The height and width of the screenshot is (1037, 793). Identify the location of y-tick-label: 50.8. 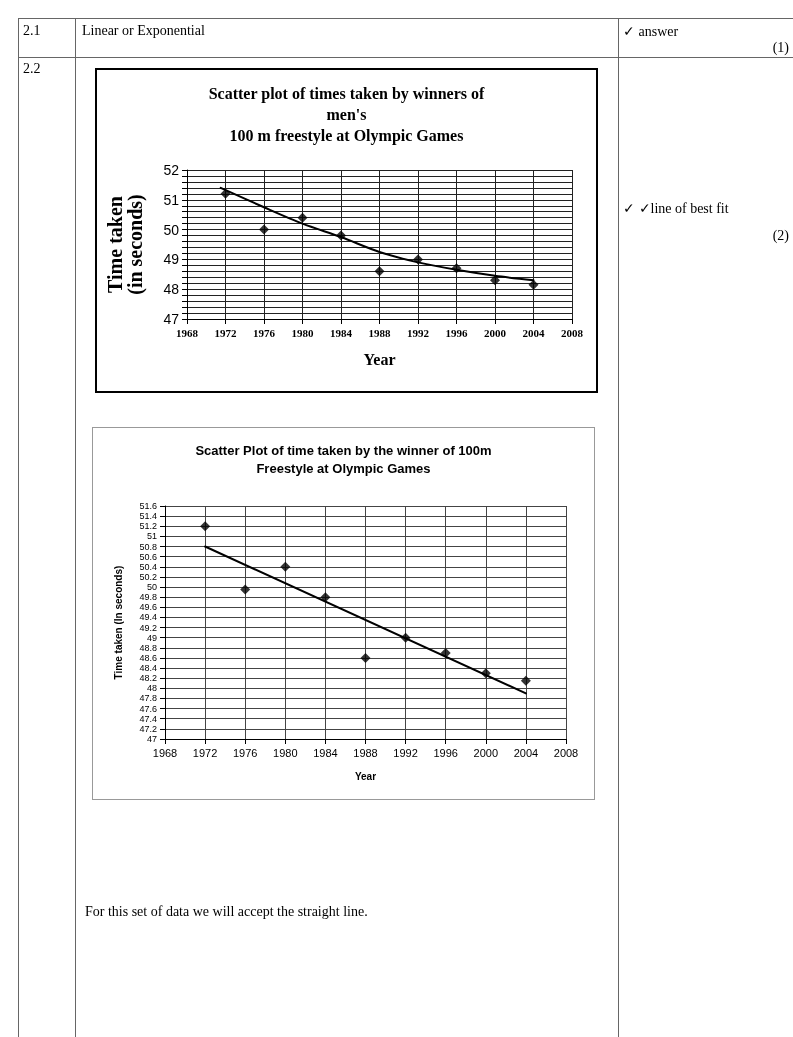
(148, 546).